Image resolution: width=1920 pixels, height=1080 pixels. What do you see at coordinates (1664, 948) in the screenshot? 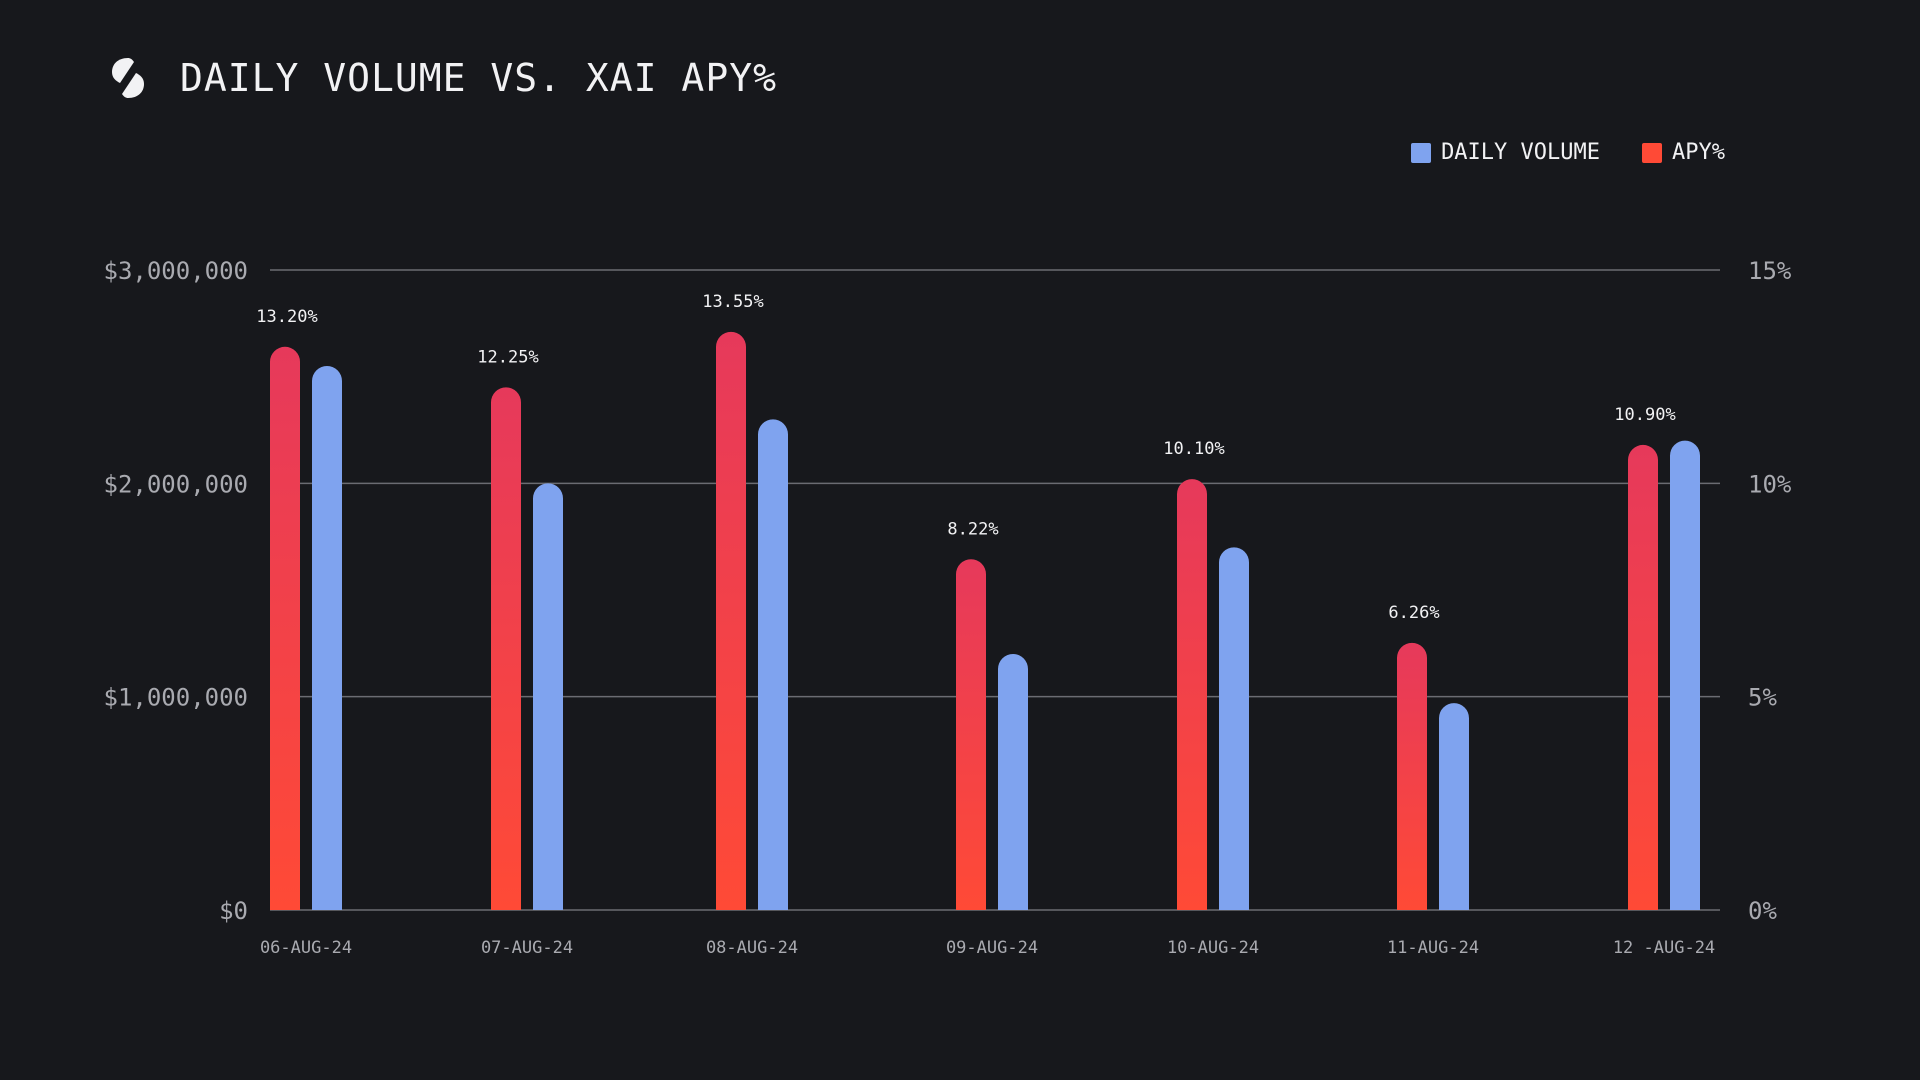
I see `x-axis-tick-label: 12 -AUG-24` at bounding box center [1664, 948].